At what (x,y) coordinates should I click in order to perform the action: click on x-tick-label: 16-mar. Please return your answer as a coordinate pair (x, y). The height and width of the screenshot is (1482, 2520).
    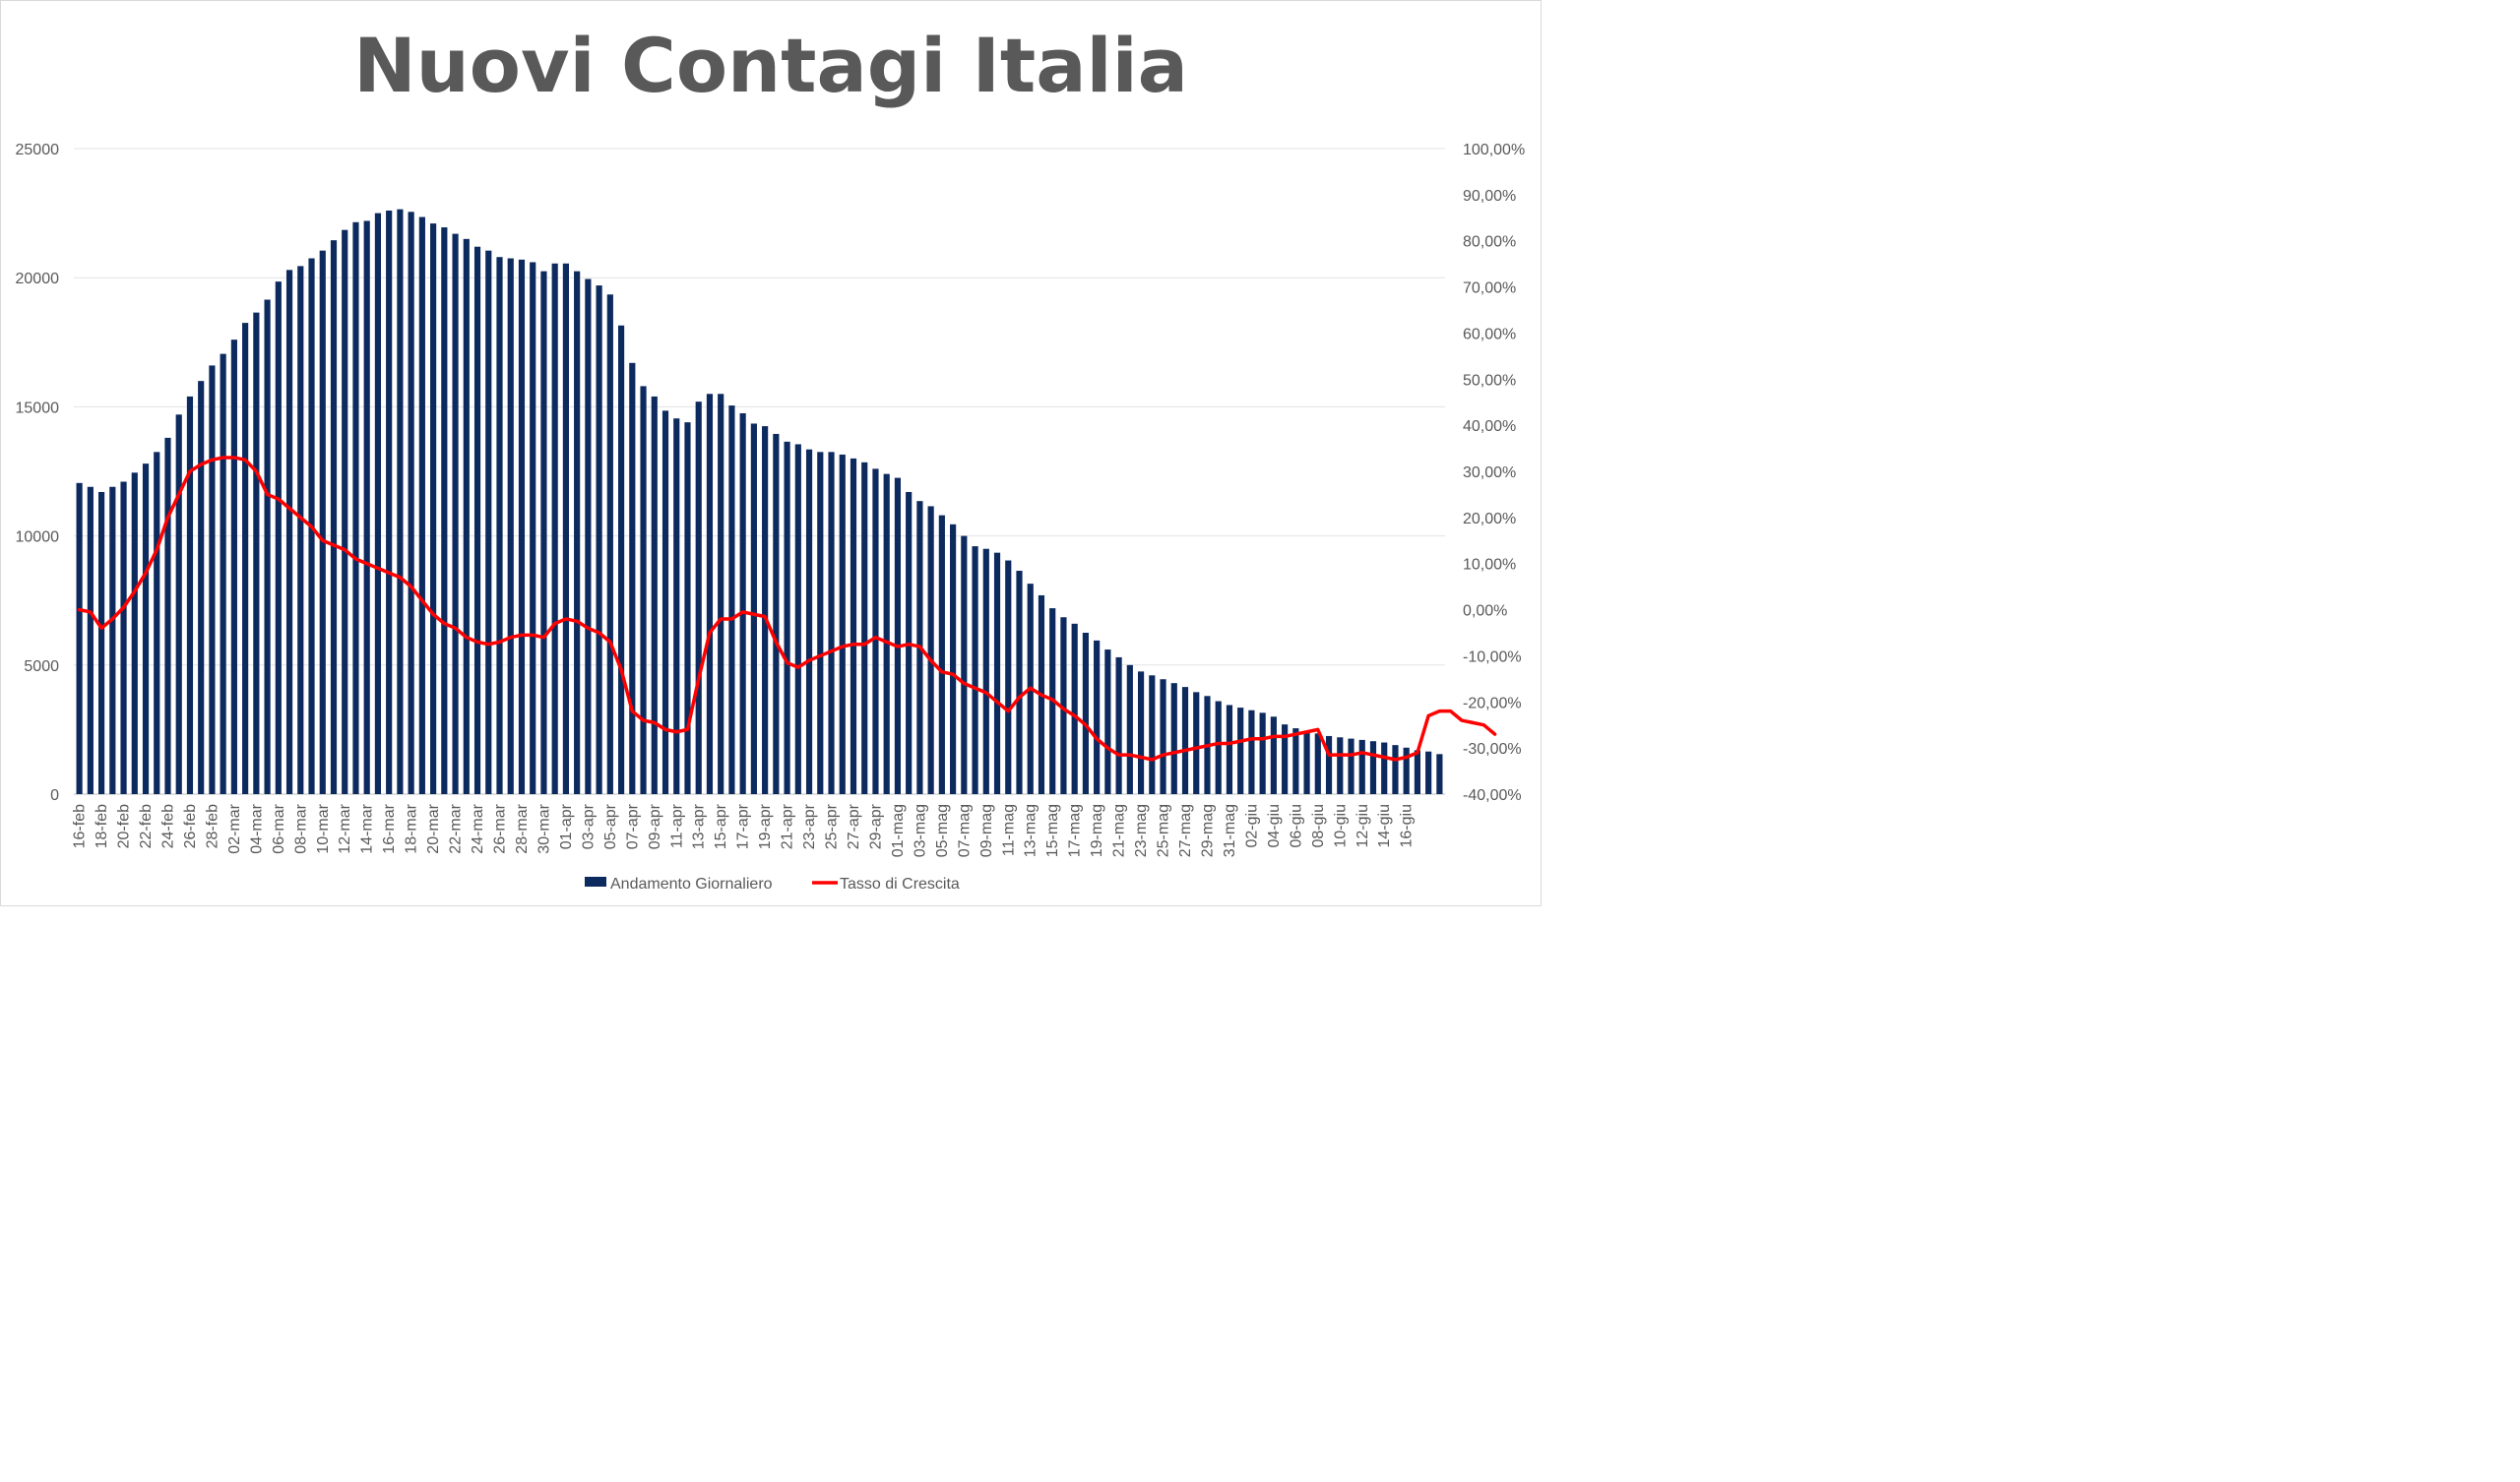
    Looking at the image, I should click on (389, 828).